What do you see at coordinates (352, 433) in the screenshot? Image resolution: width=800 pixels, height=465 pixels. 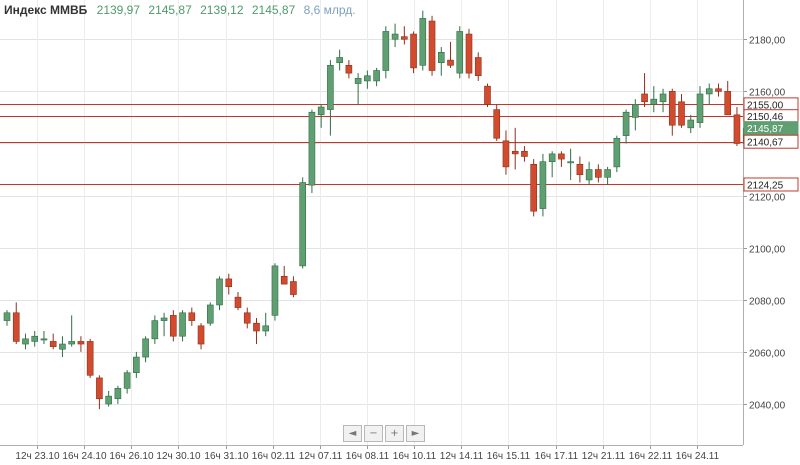 I see `scroll-left-button: ◄` at bounding box center [352, 433].